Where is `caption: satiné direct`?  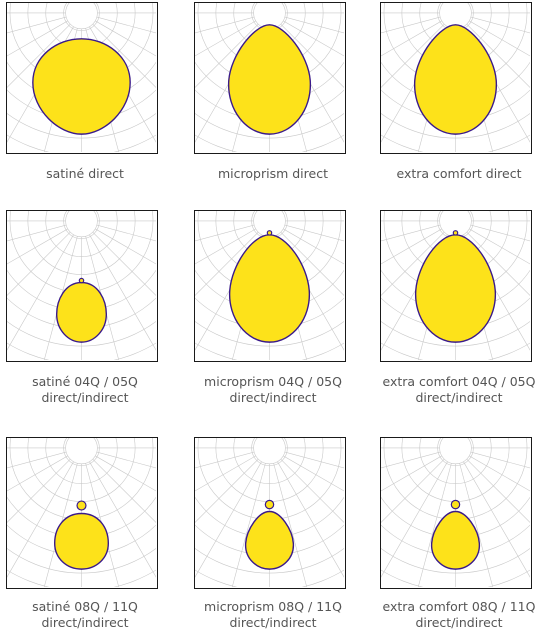
caption: satiné direct is located at coordinates (85, 173).